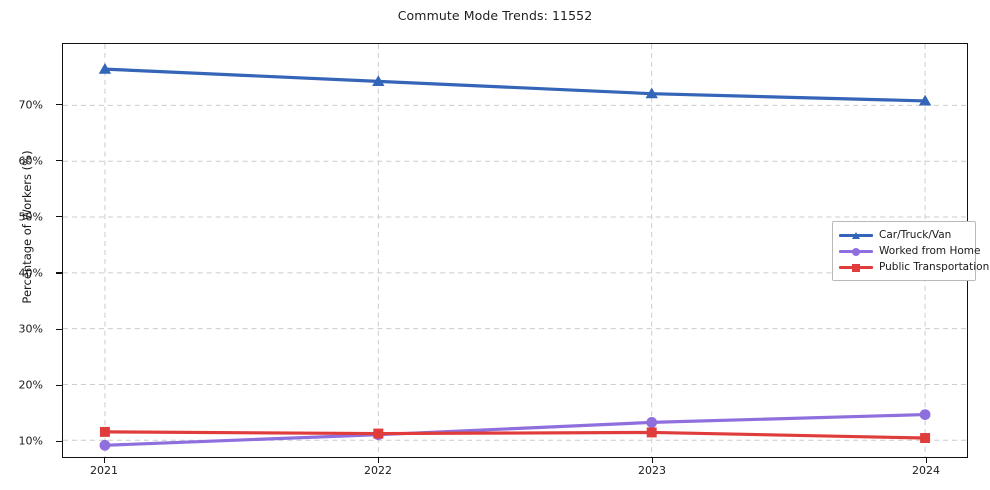  What do you see at coordinates (30, 273) in the screenshot?
I see `y-axis-tick-label: 40%` at bounding box center [30, 273].